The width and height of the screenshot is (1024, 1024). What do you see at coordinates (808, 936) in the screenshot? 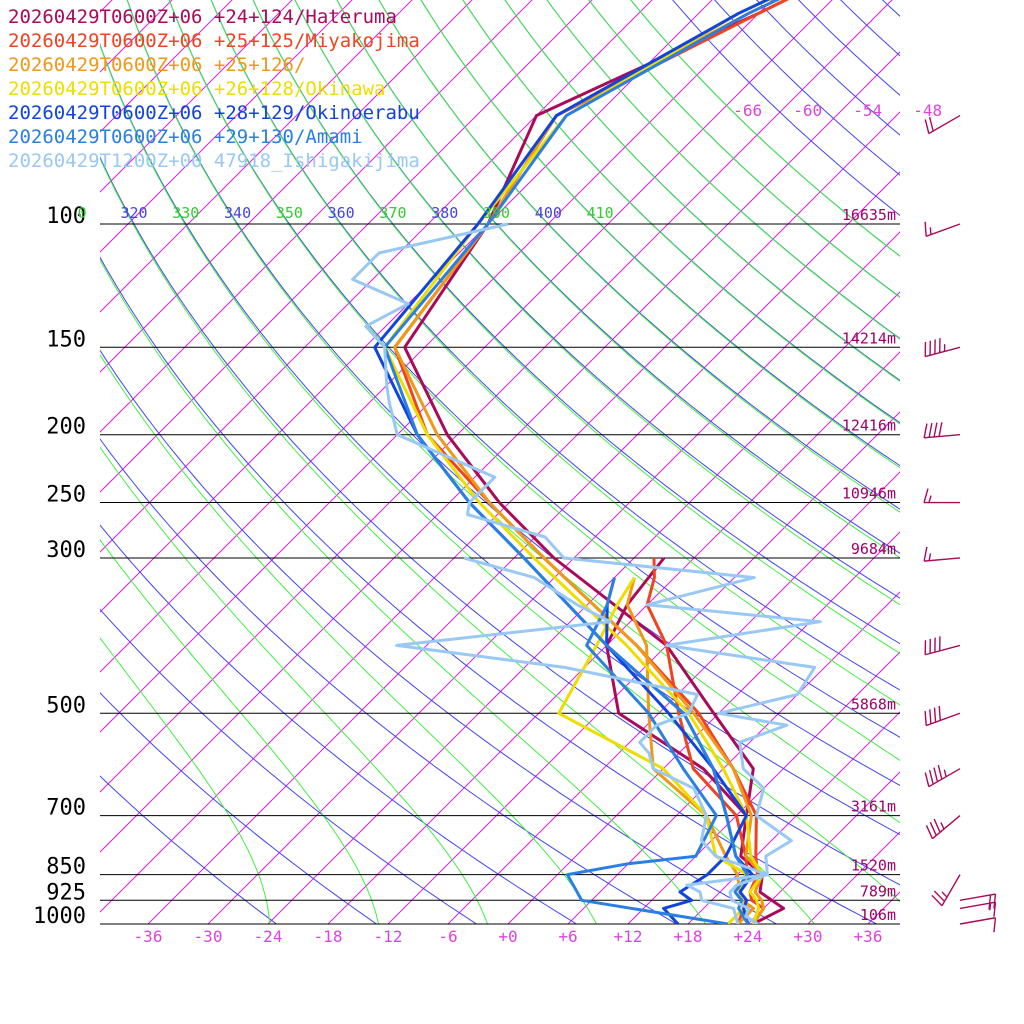
I see `temperature-tick: +30` at bounding box center [808, 936].